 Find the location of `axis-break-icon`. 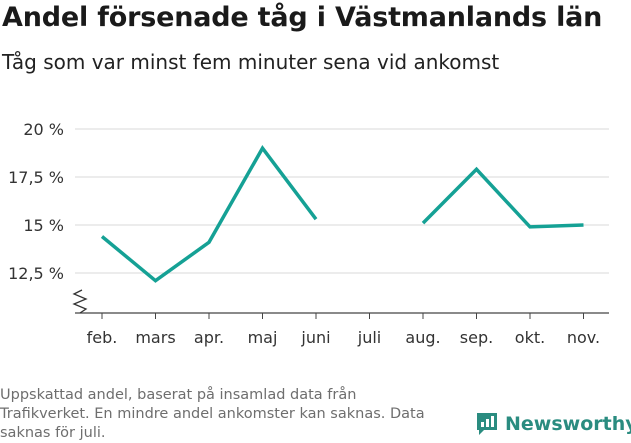

axis-break-icon is located at coordinates (80, 301).